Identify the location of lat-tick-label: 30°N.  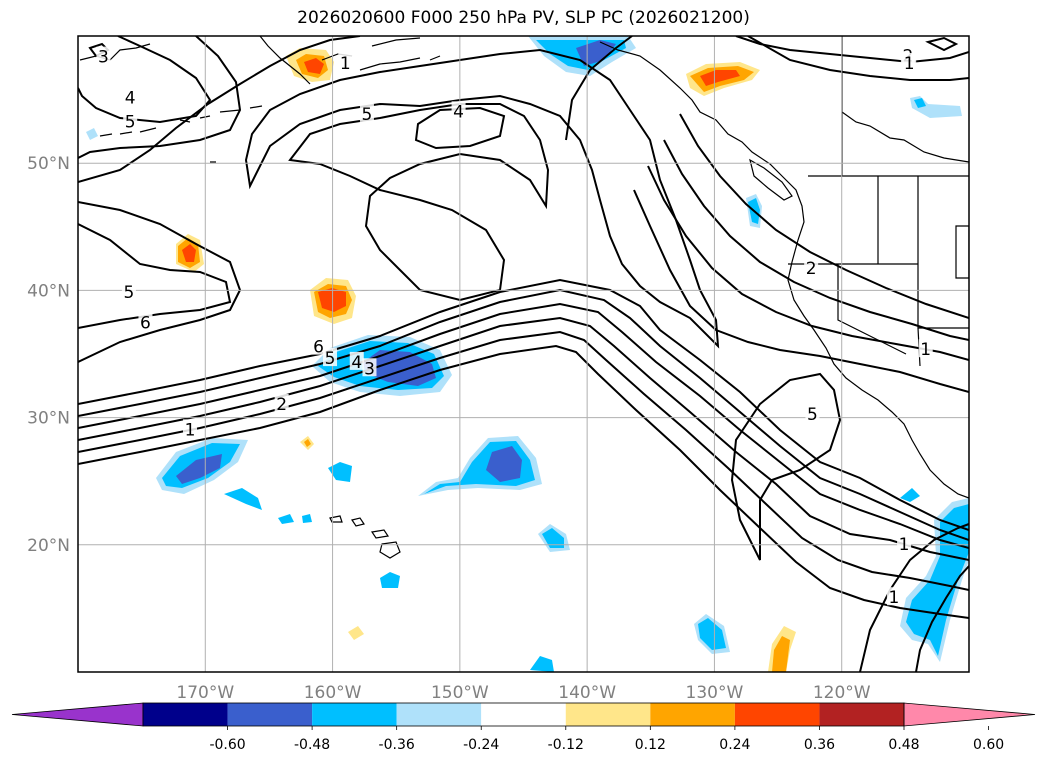
(48, 419).